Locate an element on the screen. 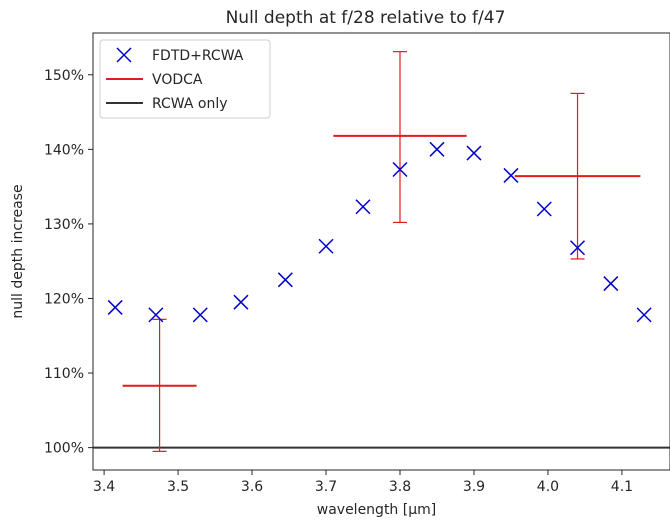 The width and height of the screenshot is (670, 522). x-tick-label: 4.1 is located at coordinates (622, 487).